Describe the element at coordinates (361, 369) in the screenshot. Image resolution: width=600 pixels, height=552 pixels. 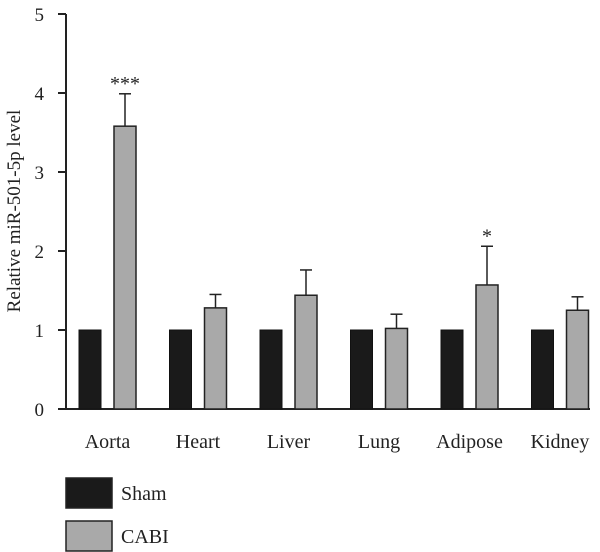
I see `bar-sham-lung` at that location.